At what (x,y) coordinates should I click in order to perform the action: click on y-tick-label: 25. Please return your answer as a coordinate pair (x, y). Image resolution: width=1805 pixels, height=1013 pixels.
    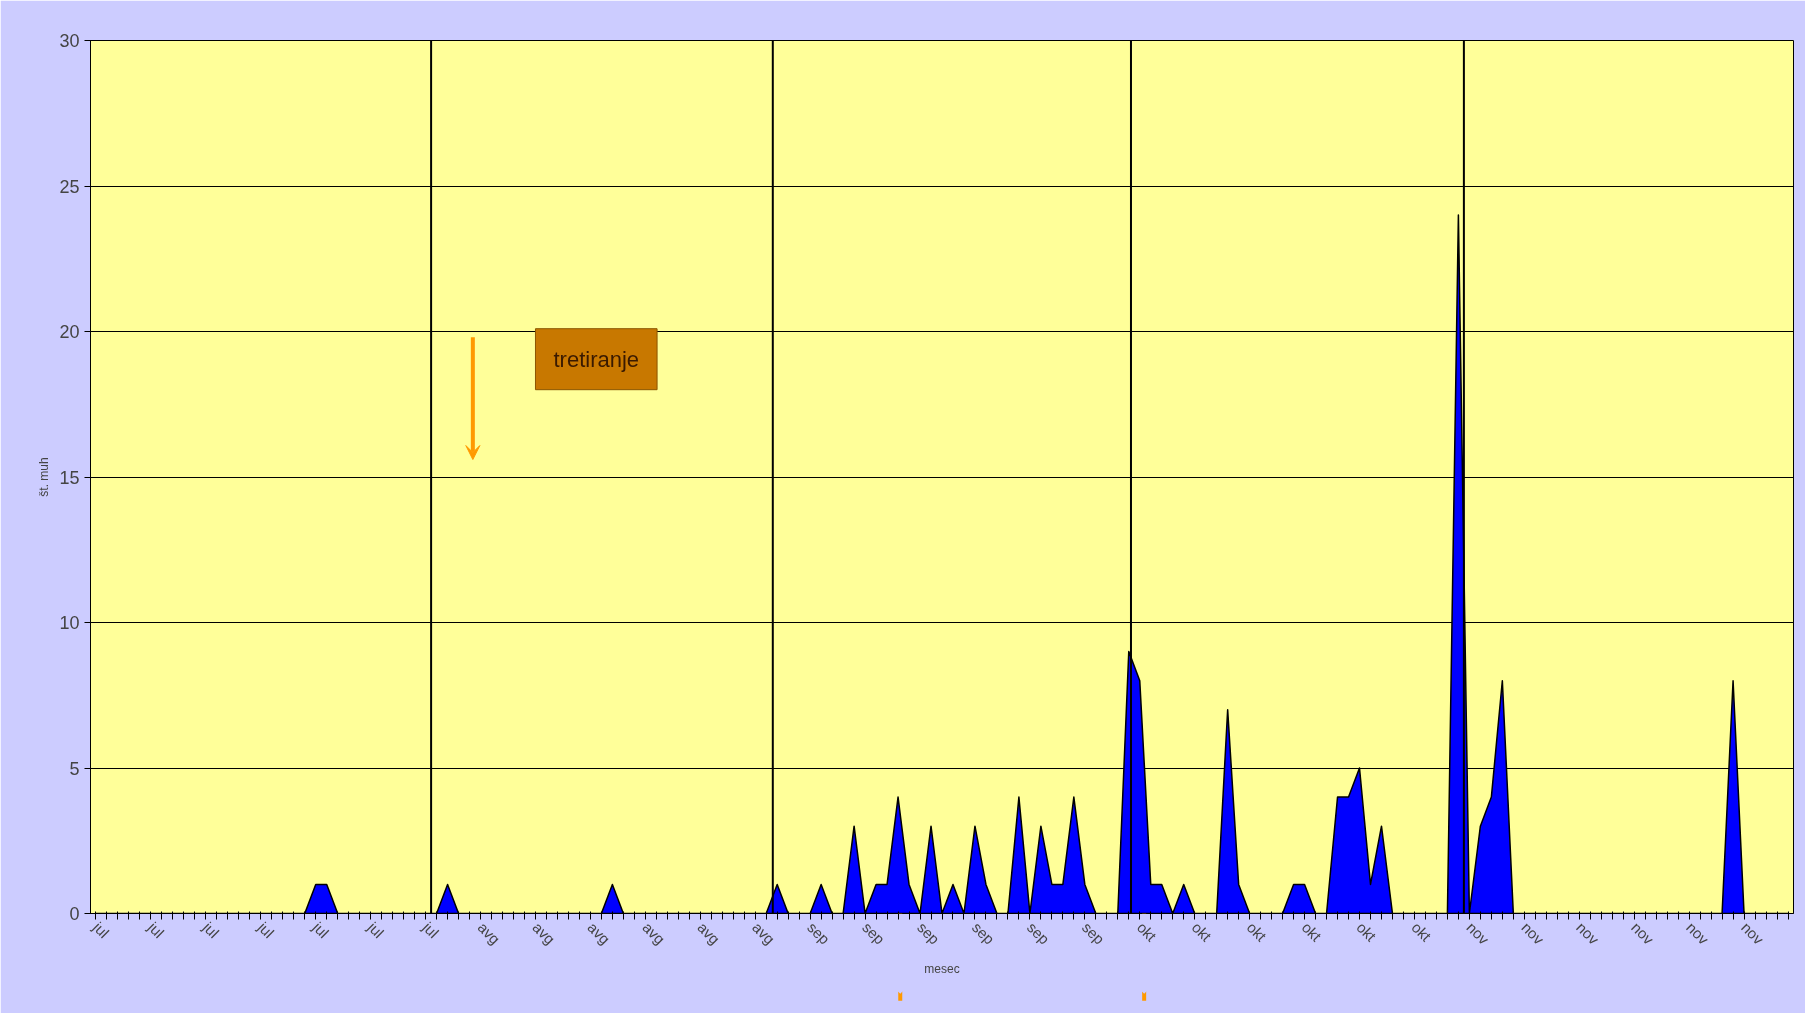
    Looking at the image, I should click on (69, 186).